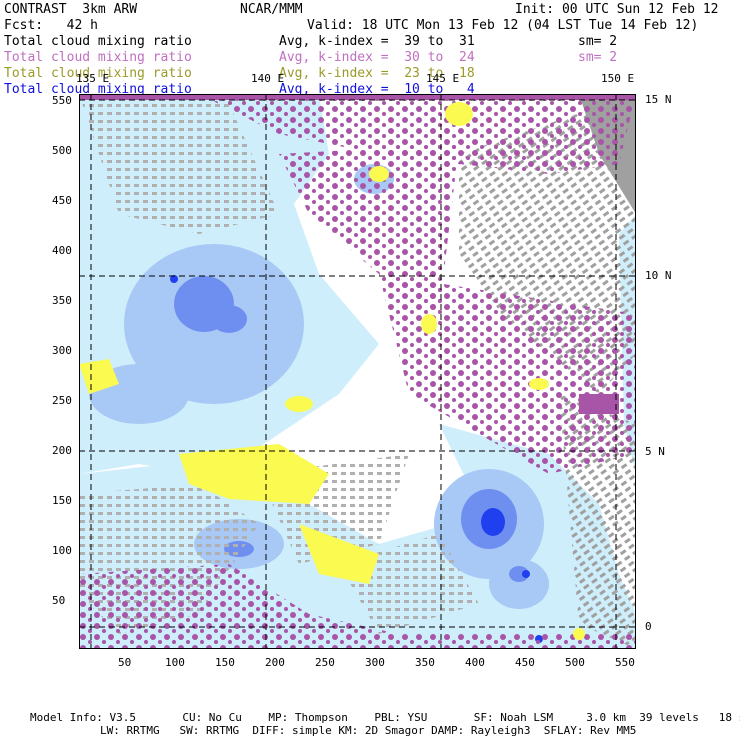  Describe the element at coordinates (443, 78) in the screenshot. I see `lon-label: 145 E` at that location.